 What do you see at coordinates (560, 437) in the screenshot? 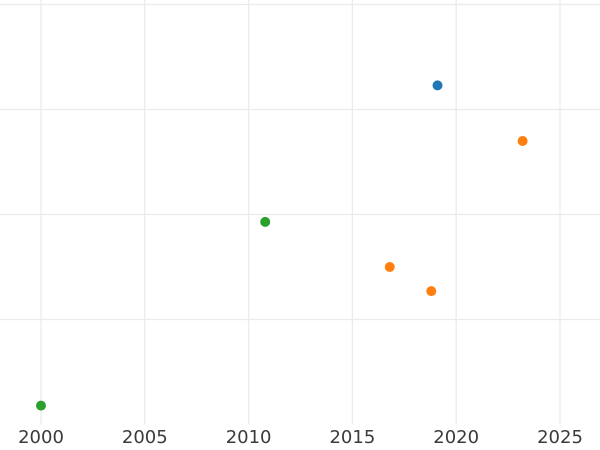
I see `x-tick-label: 2025` at bounding box center [560, 437].